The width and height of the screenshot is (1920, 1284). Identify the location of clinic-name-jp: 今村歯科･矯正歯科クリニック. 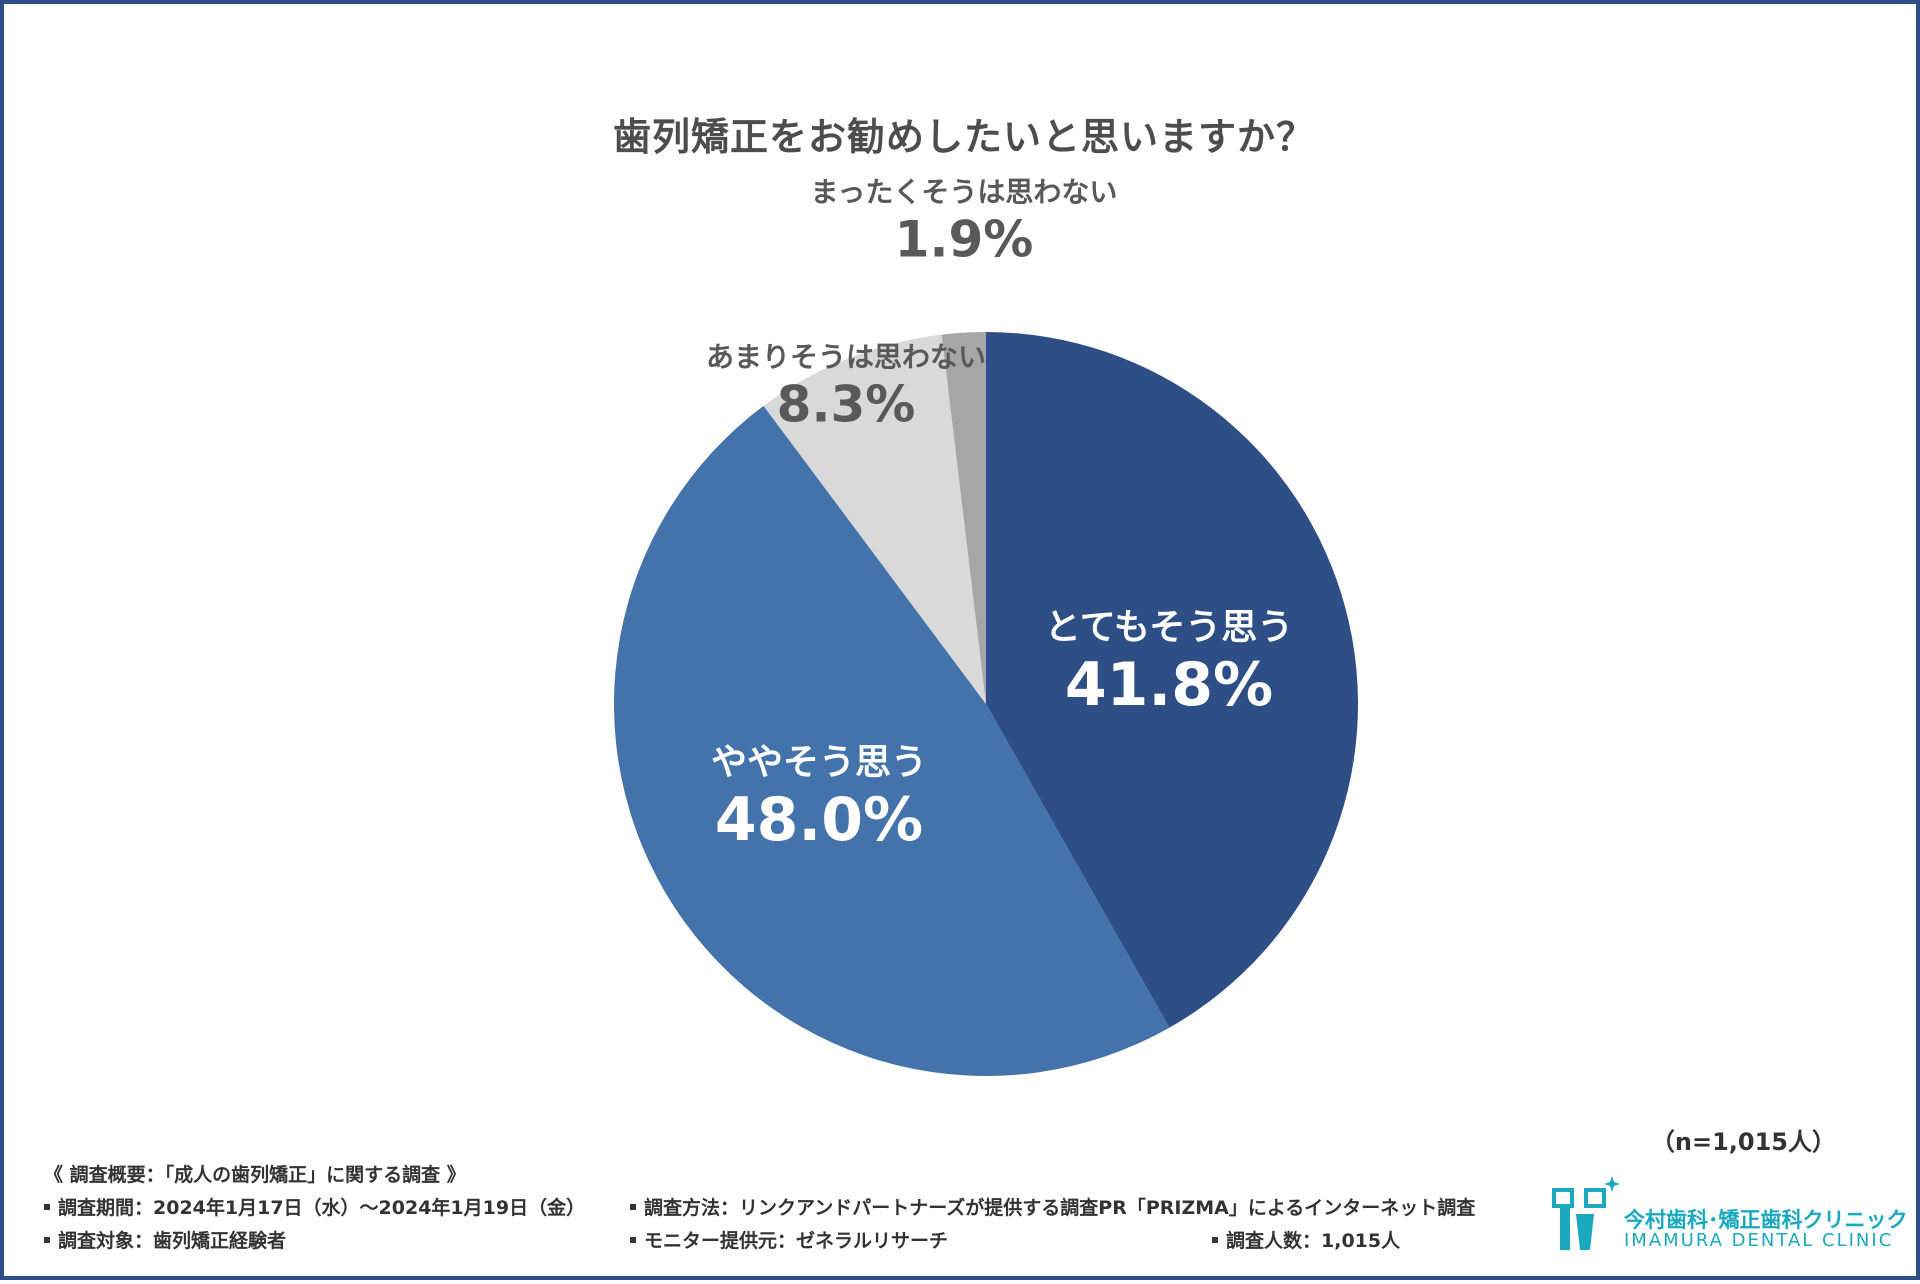
(1766, 1220).